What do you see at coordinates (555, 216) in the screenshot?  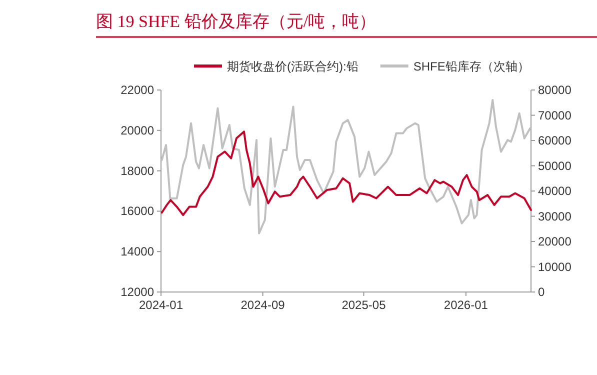 I see `y2-tick-label: 30000` at bounding box center [555, 216].